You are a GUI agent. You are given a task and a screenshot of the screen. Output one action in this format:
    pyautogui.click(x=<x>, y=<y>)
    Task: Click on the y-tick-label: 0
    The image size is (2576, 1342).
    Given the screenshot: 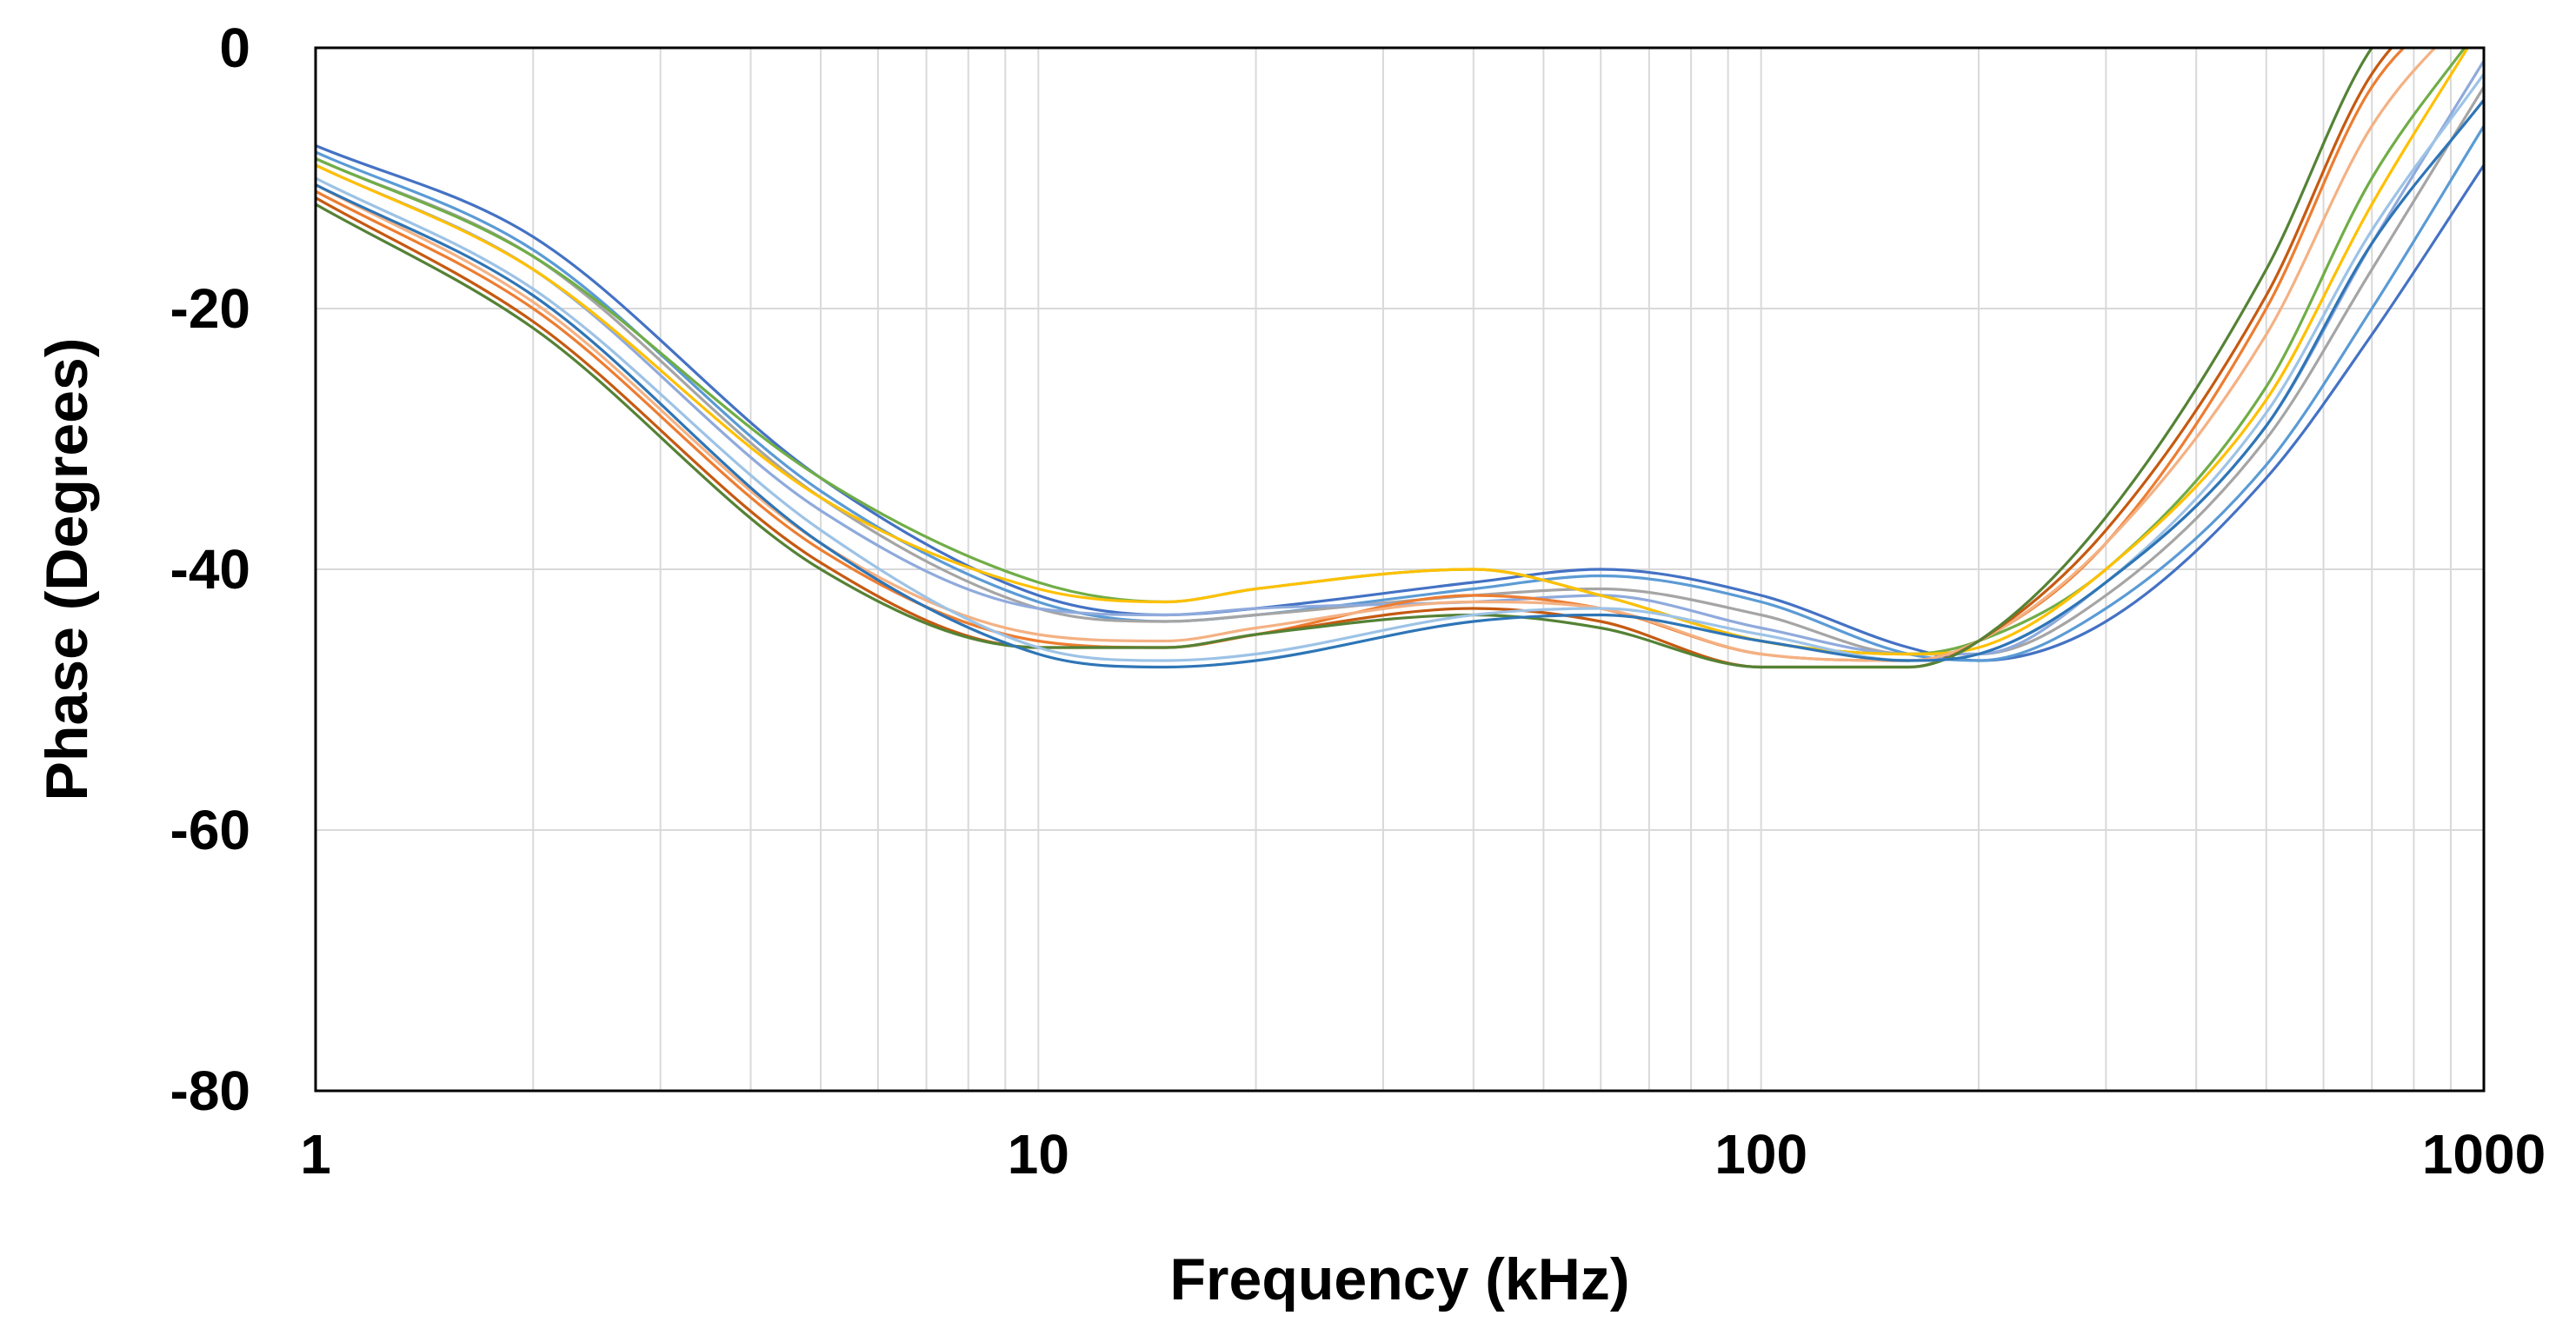 What is the action you would take?
    pyautogui.click(x=234, y=48)
    